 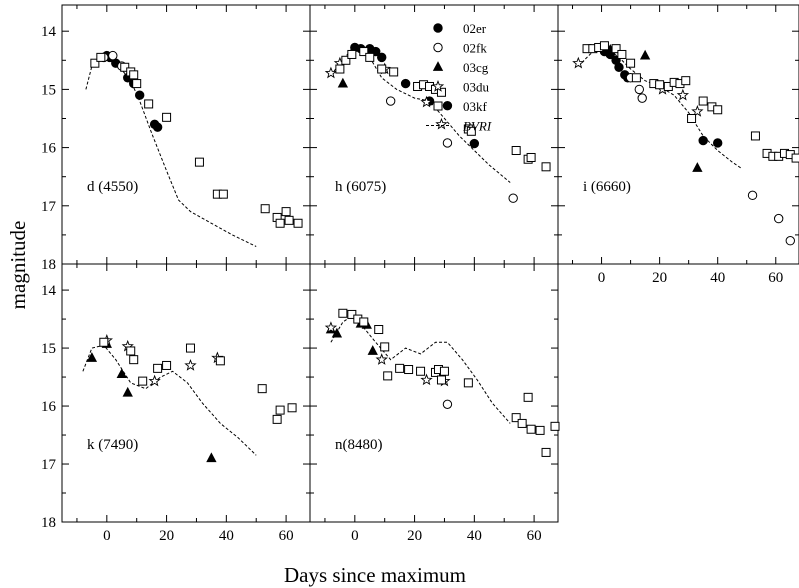 I want to click on bvri-curve, so click(x=171, y=151).